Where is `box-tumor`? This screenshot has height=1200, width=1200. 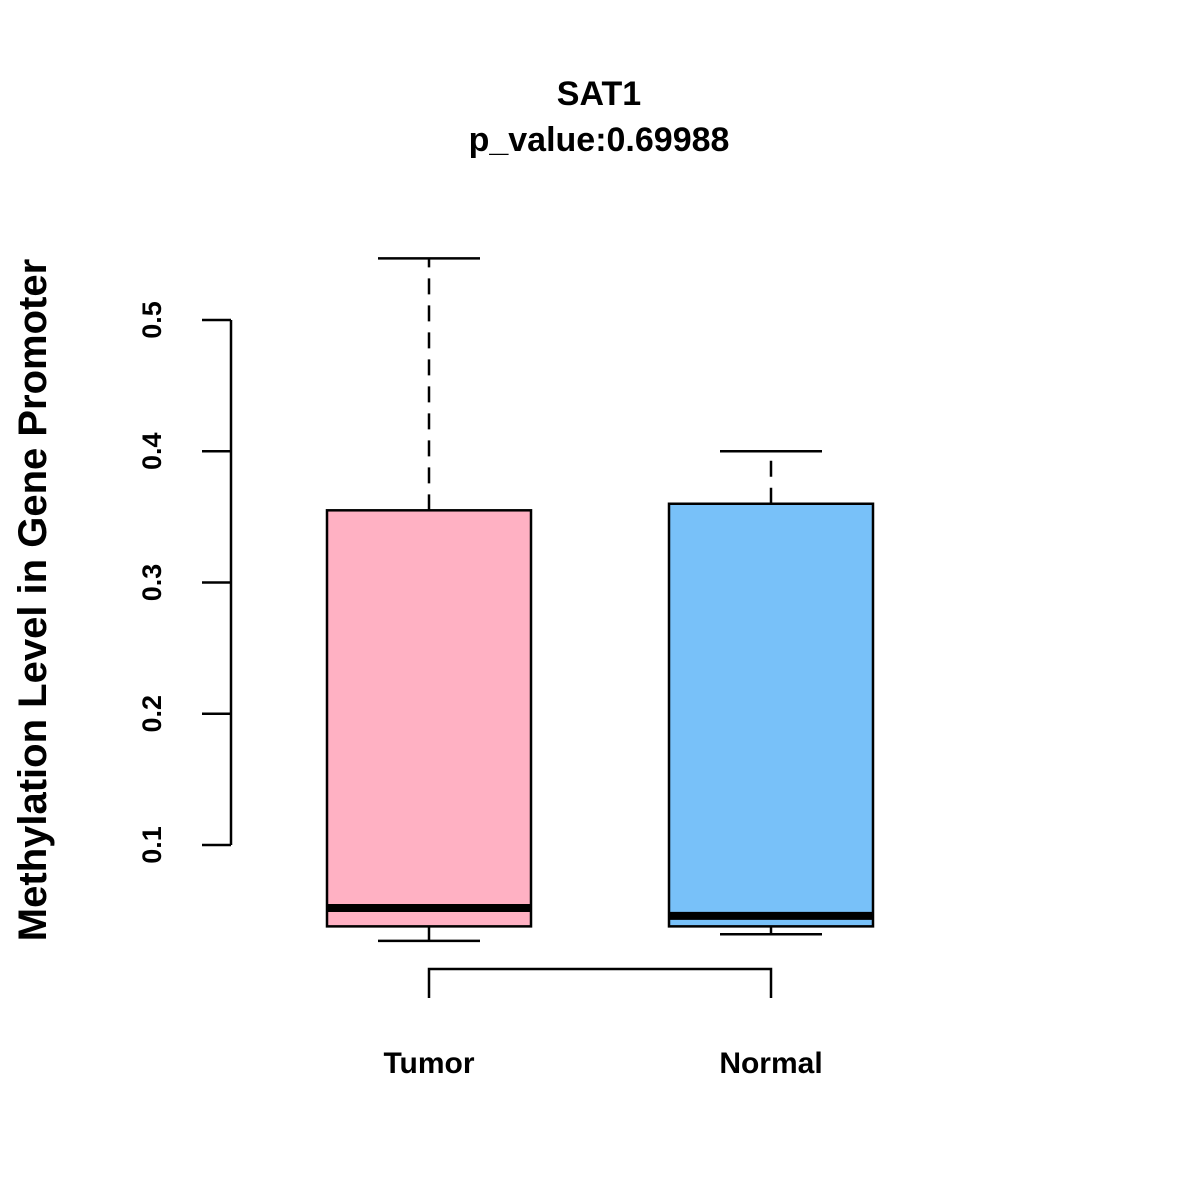
box-tumor is located at coordinates (429, 600).